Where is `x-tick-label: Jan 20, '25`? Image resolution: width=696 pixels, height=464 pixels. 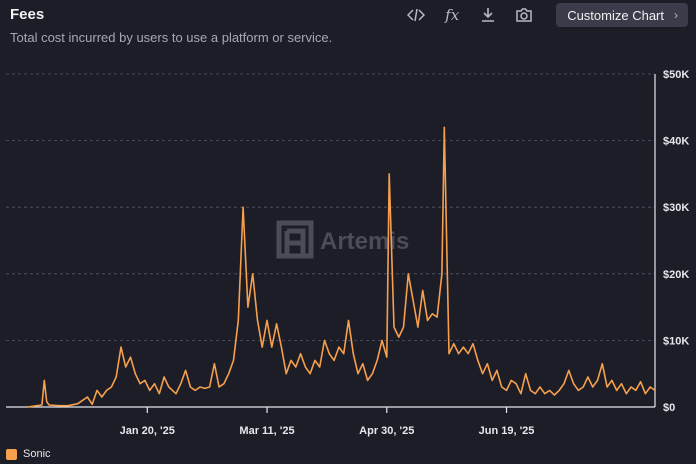 x-tick-label: Jan 20, '25 is located at coordinates (147, 431).